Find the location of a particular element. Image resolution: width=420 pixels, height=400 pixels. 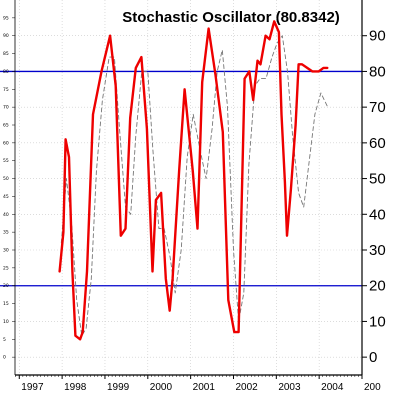

y-tick-label-left: 45 is located at coordinates (6, 197).